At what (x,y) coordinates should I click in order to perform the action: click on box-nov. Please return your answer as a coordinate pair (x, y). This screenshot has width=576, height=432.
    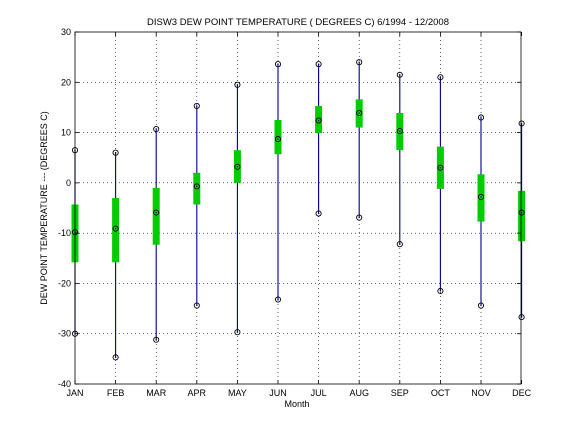
    Looking at the image, I should click on (481, 198).